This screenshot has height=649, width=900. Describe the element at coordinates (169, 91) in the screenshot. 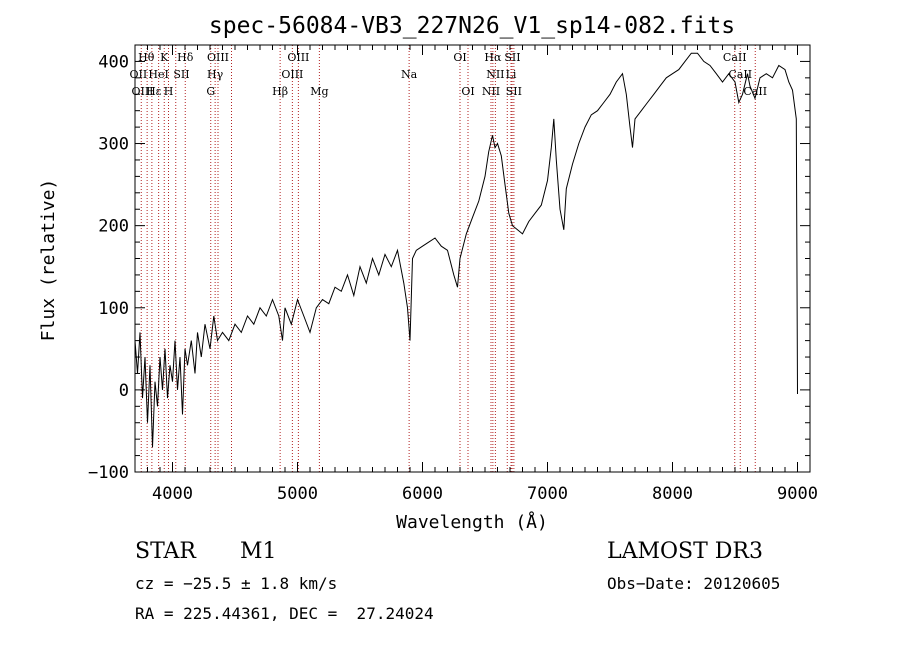

I see `line-marker-label: H` at that location.